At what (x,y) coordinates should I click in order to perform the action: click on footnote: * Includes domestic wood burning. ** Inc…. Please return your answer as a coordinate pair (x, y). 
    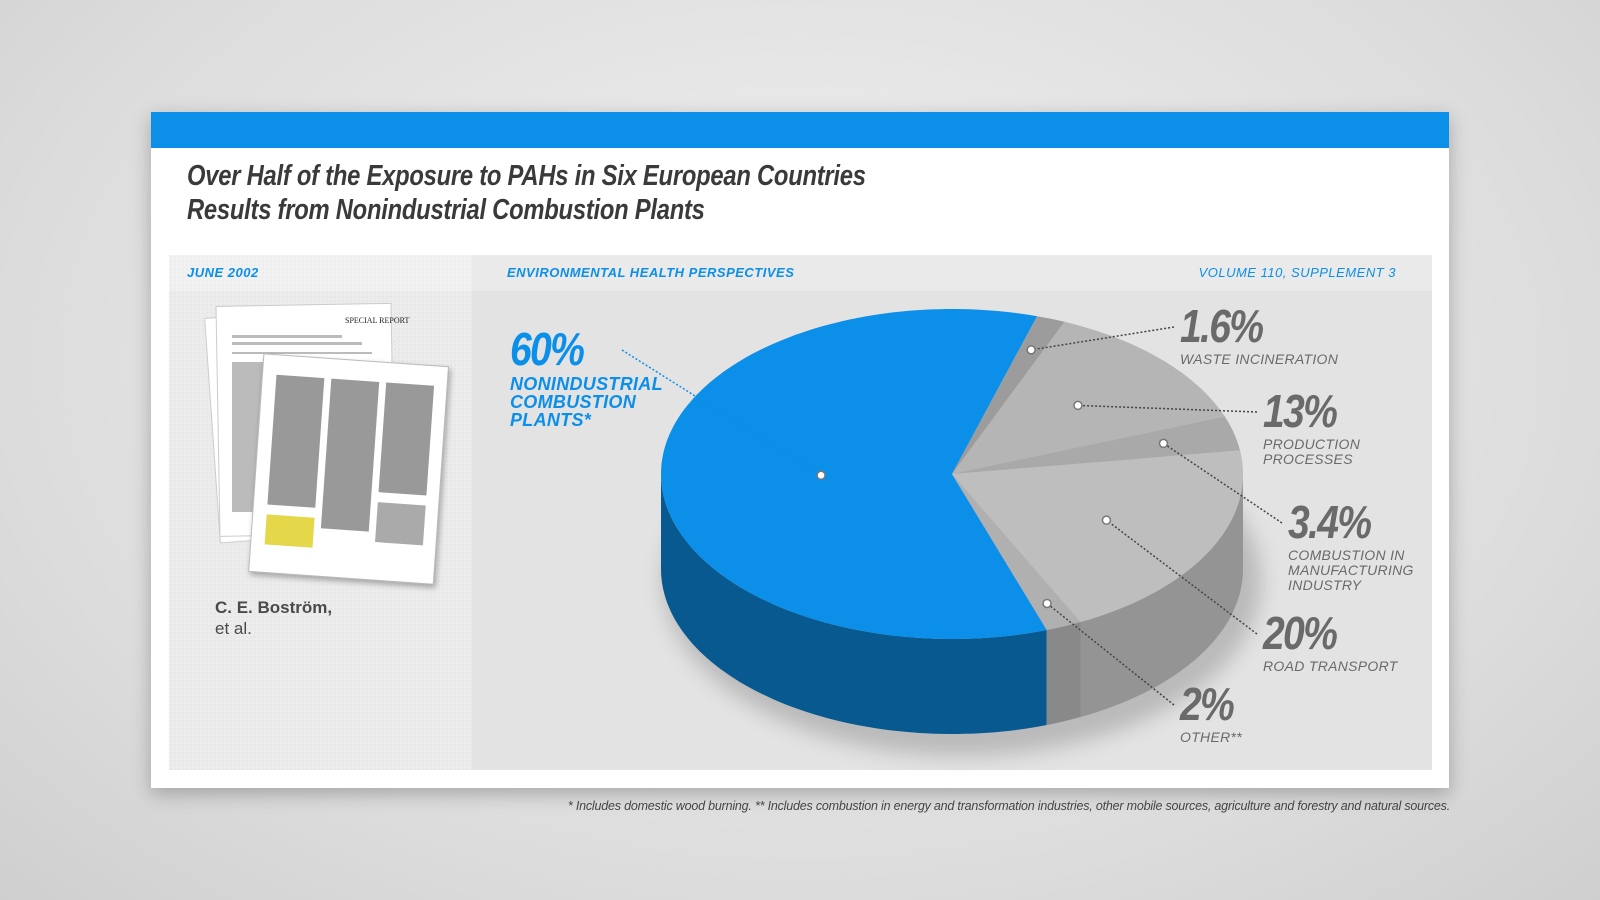
    Looking at the image, I should click on (1008, 806).